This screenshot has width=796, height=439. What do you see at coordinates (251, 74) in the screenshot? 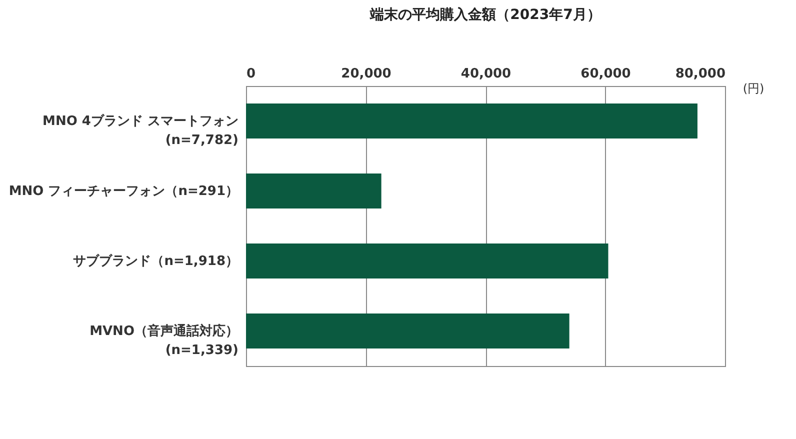
I see `x-tick-label: 0` at bounding box center [251, 74].